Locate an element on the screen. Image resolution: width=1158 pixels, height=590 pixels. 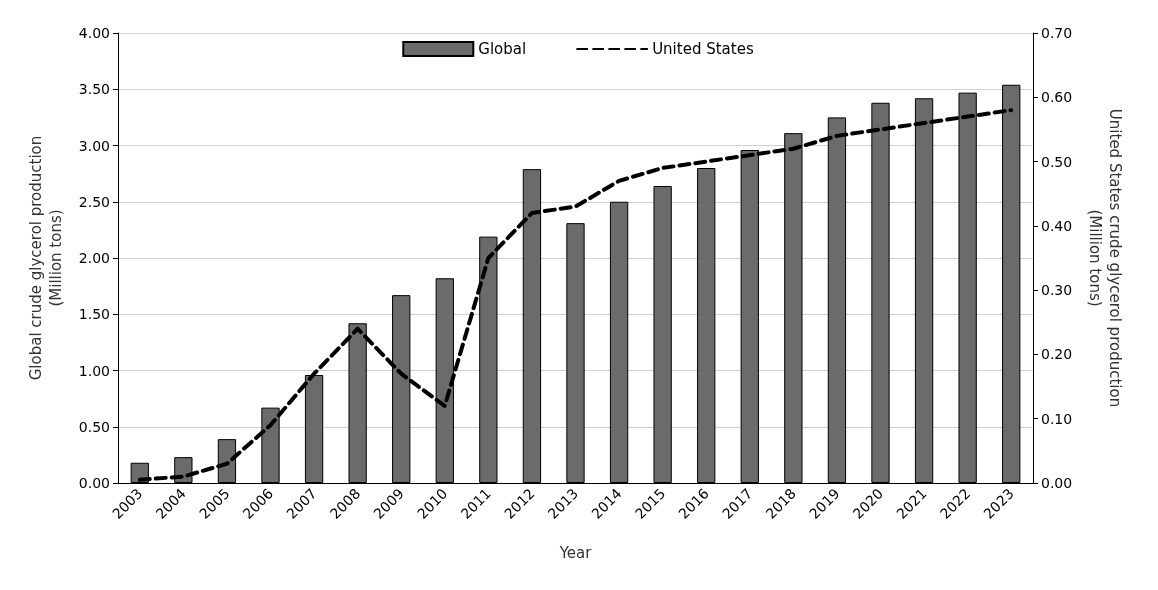
y-tick-label: 2.50 is located at coordinates (94, 201).